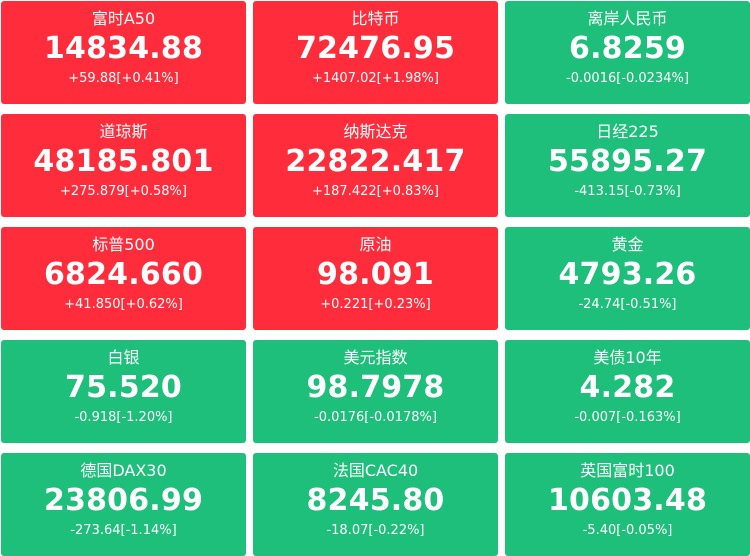 The width and height of the screenshot is (750, 556). I want to click on quote-price: 22822.417, so click(375, 161).